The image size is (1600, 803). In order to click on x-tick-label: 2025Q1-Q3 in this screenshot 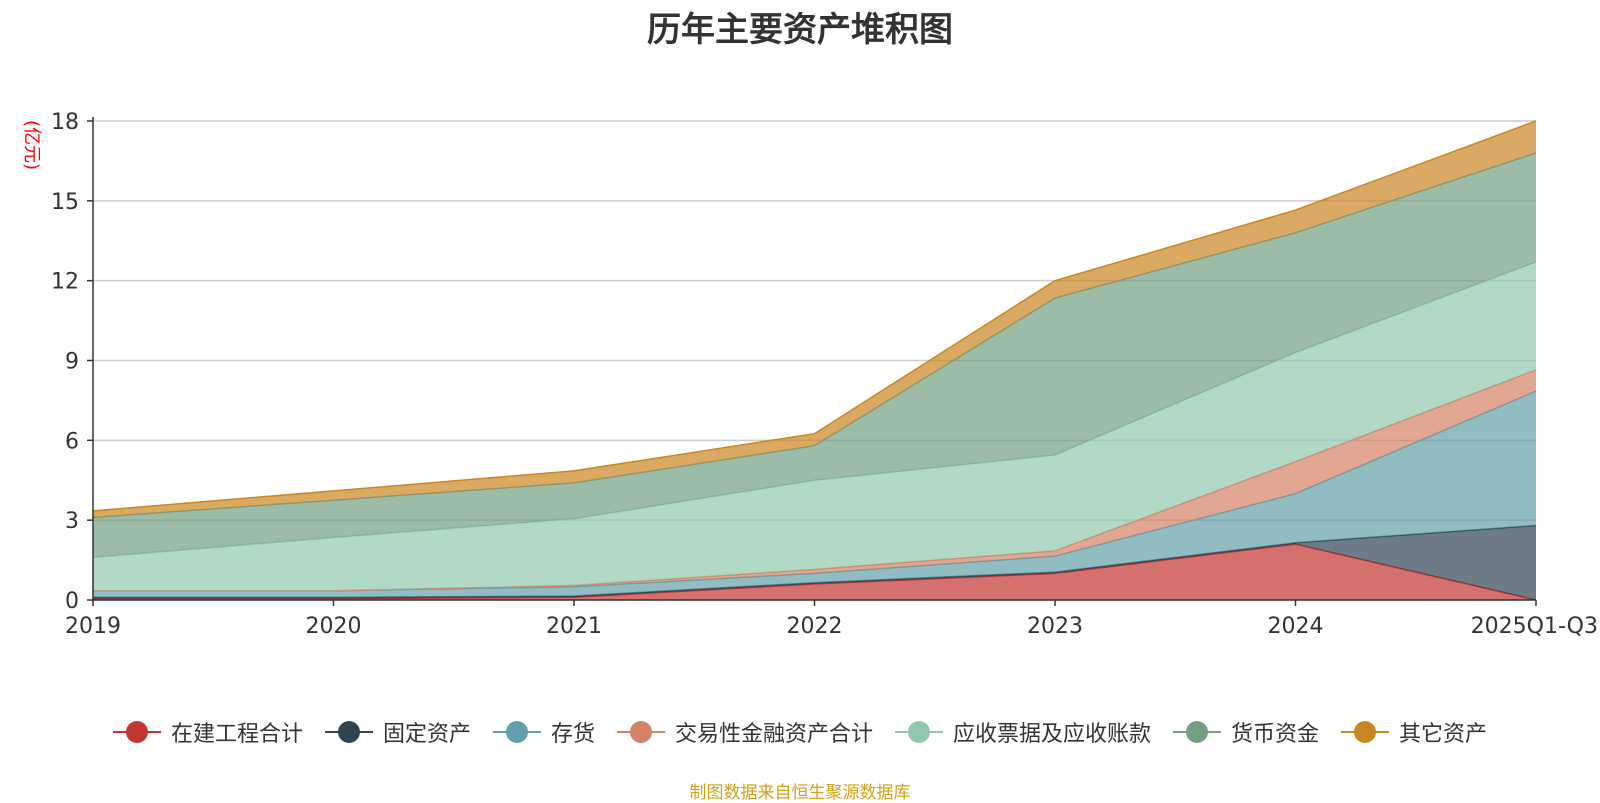, I will do `click(1534, 626)`.